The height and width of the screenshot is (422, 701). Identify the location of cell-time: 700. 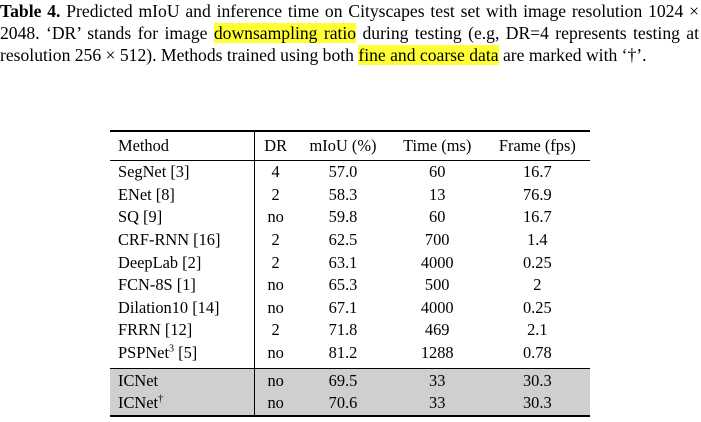
(437, 240).